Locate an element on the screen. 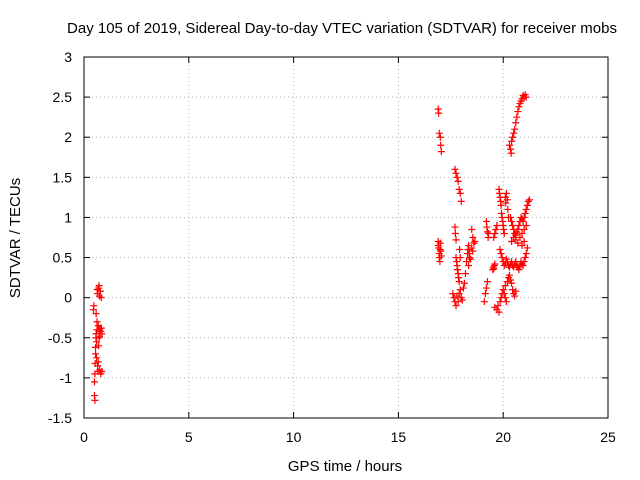  y-tick-label: 3 is located at coordinates (68, 57).